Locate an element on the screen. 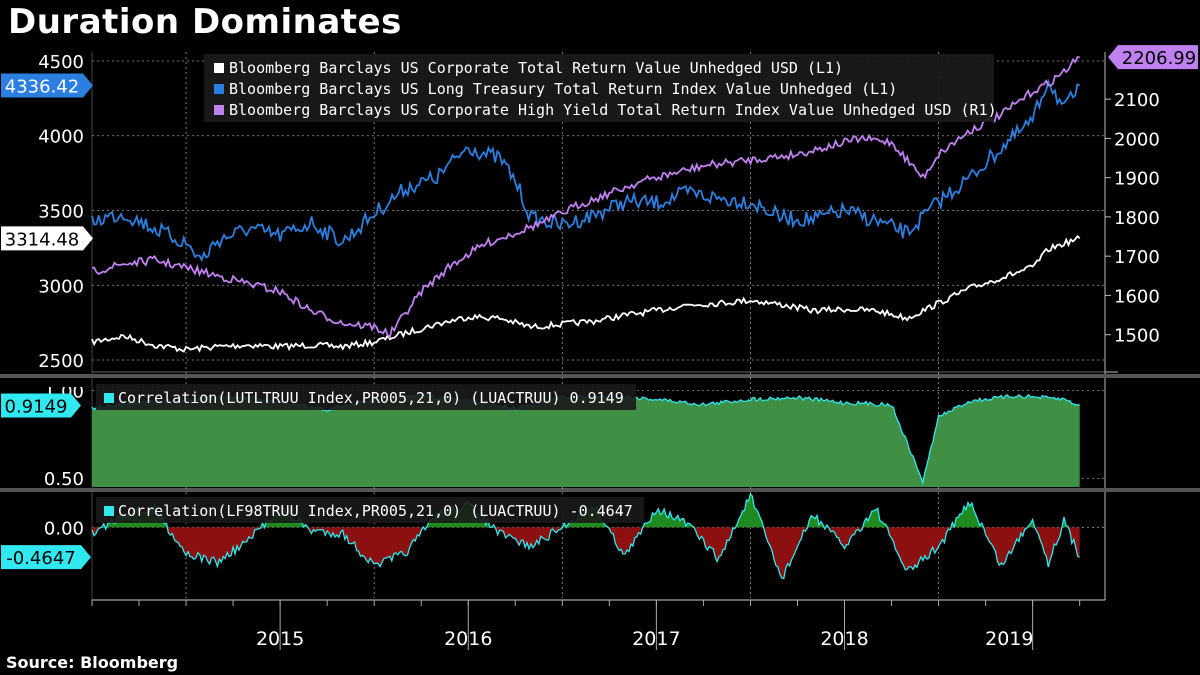 The width and height of the screenshot is (1200, 675). chart-title: Duration Dominates is located at coordinates (205, 22).